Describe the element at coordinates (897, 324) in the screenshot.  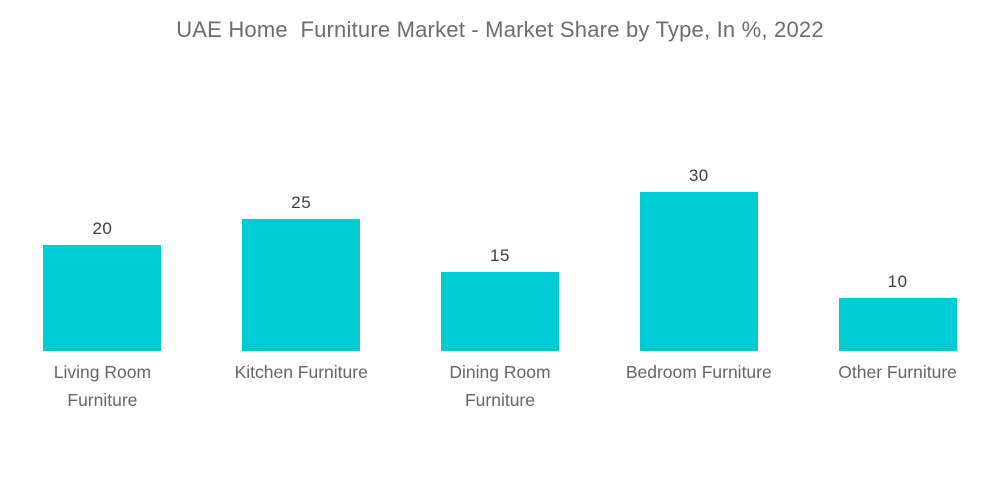
I see `bar-other-furniture` at that location.